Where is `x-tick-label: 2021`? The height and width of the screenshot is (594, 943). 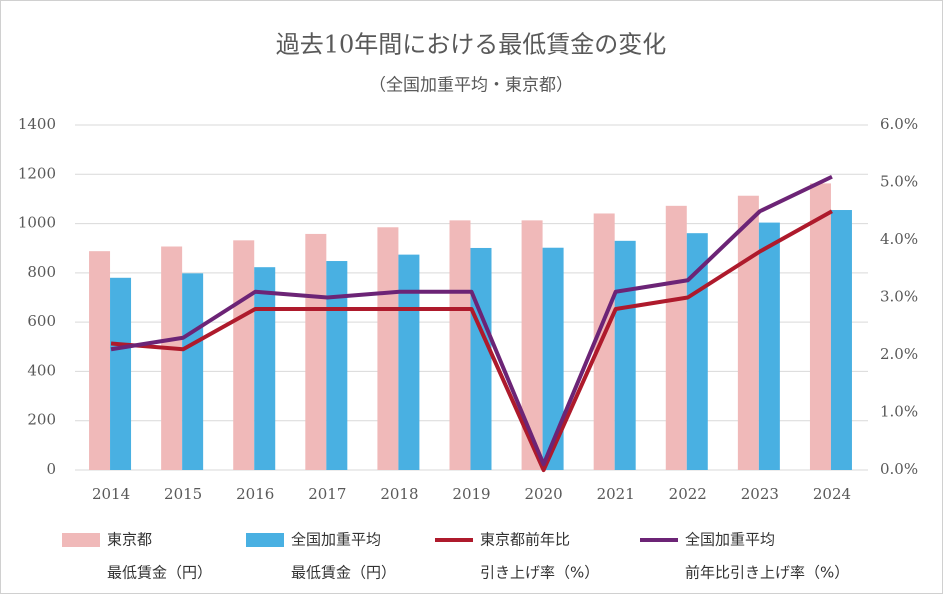
x-tick-label: 2021 is located at coordinates (616, 494).